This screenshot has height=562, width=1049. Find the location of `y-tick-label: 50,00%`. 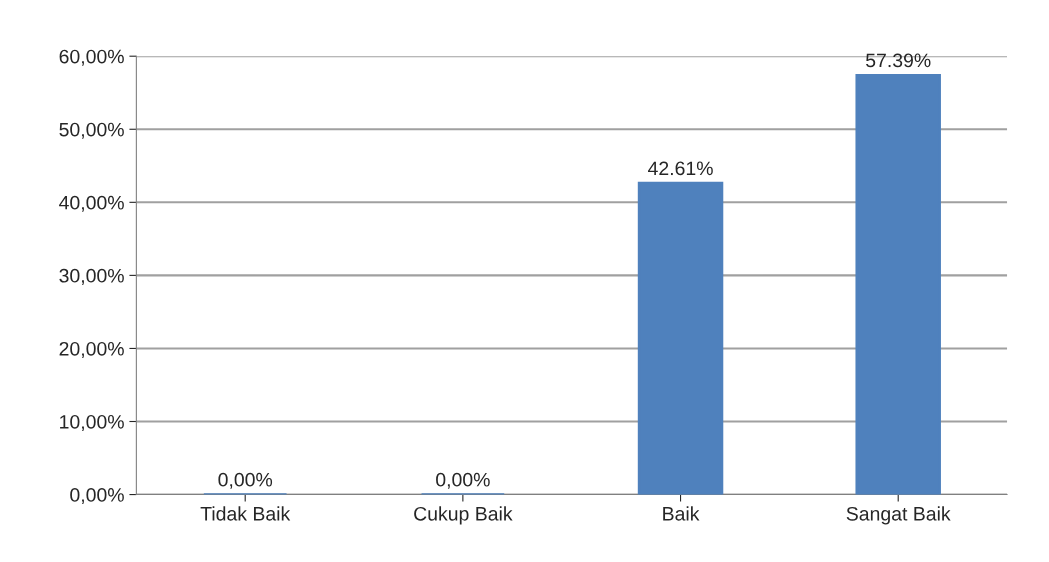

y-tick-label: 50,00% is located at coordinates (91, 130).